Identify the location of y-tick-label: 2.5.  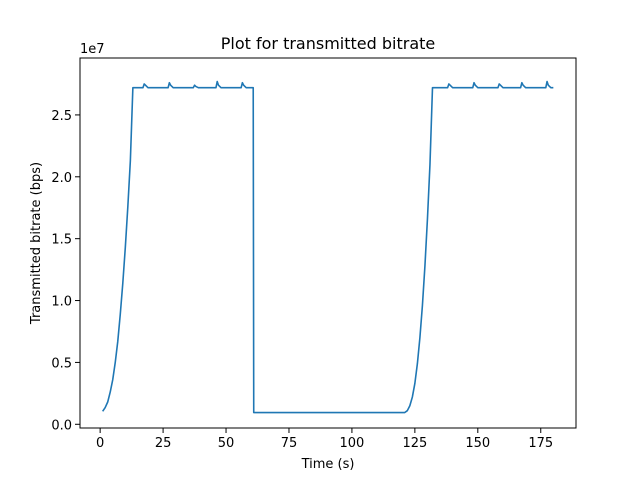
(61, 116).